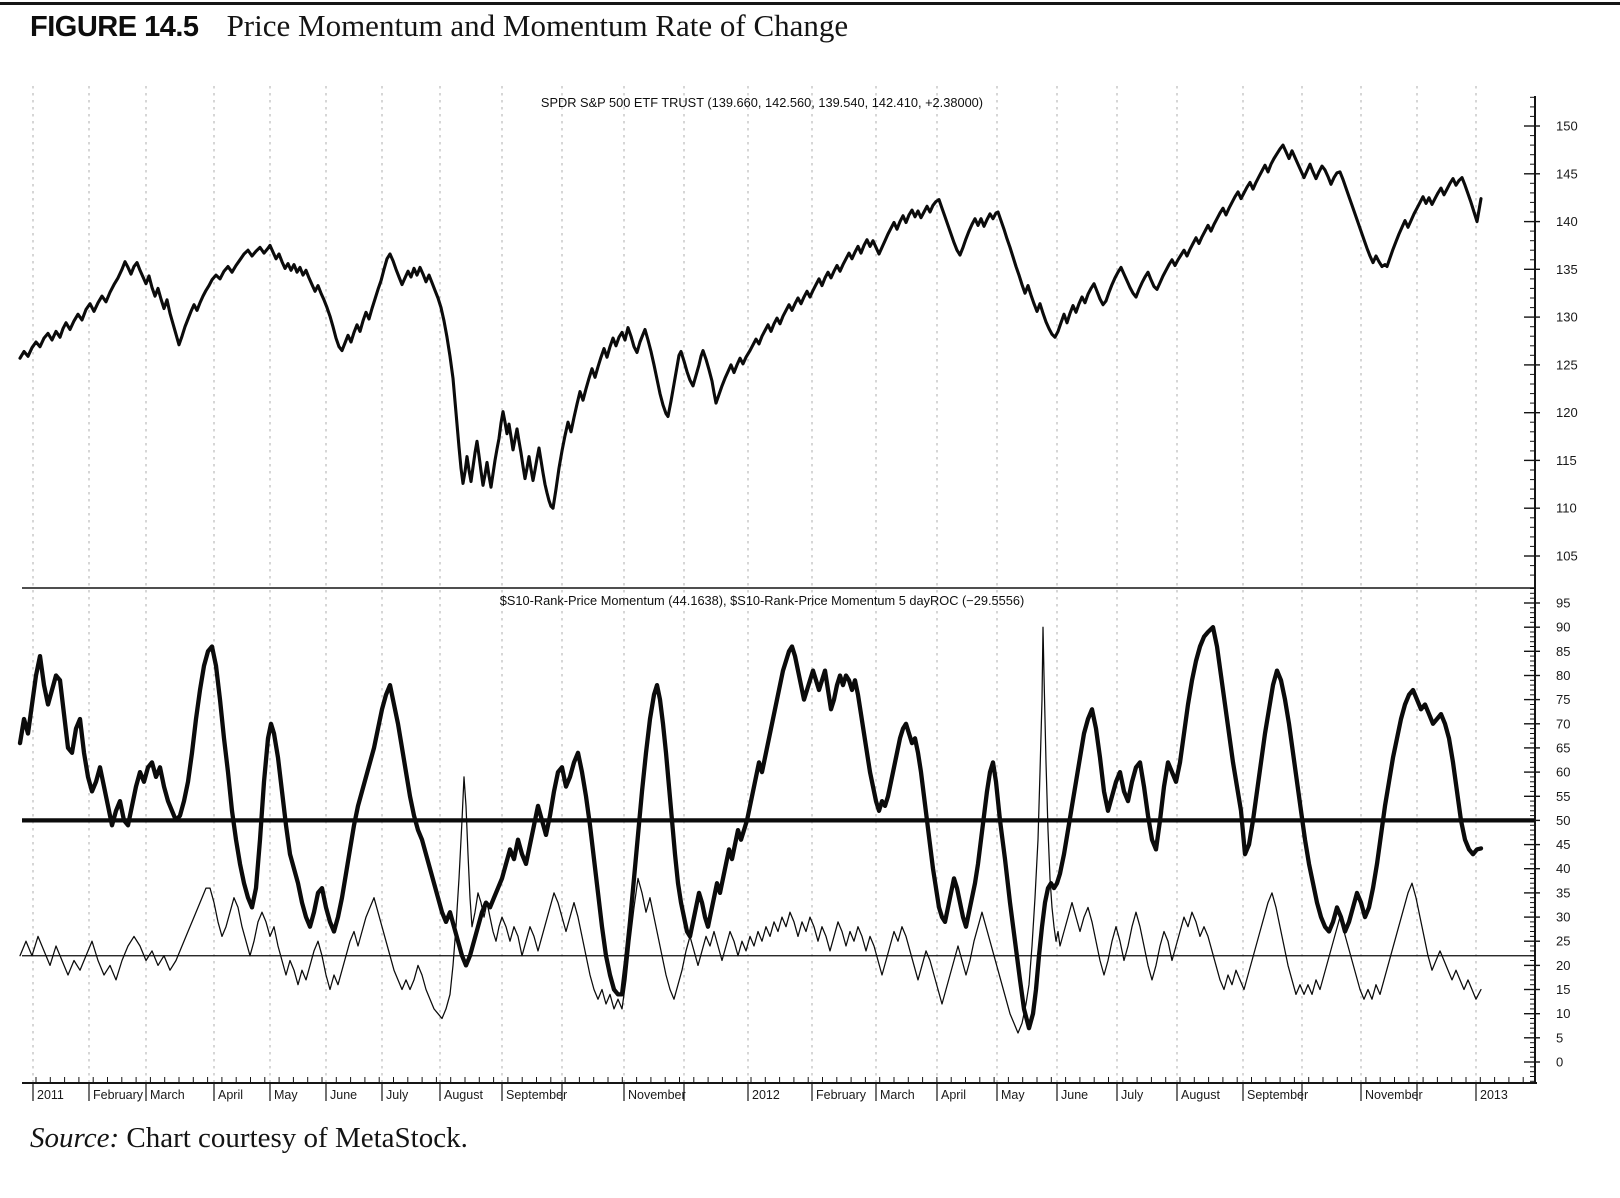 The height and width of the screenshot is (1198, 1620). I want to click on svg-text: 120, so click(1567, 412).